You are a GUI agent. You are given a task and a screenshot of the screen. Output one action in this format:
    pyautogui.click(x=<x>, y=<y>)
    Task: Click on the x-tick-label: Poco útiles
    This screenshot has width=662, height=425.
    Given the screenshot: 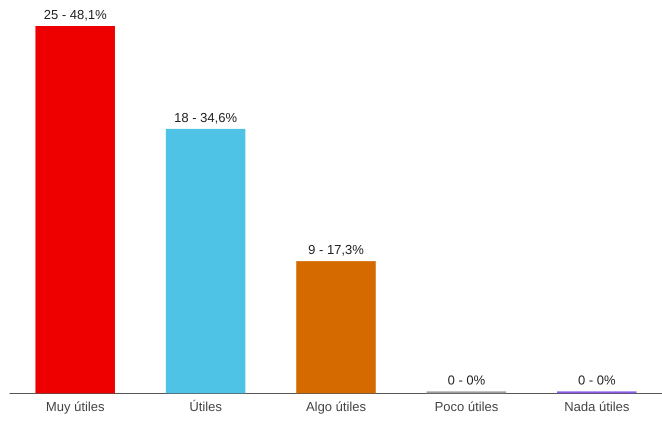 What is the action you would take?
    pyautogui.click(x=466, y=406)
    